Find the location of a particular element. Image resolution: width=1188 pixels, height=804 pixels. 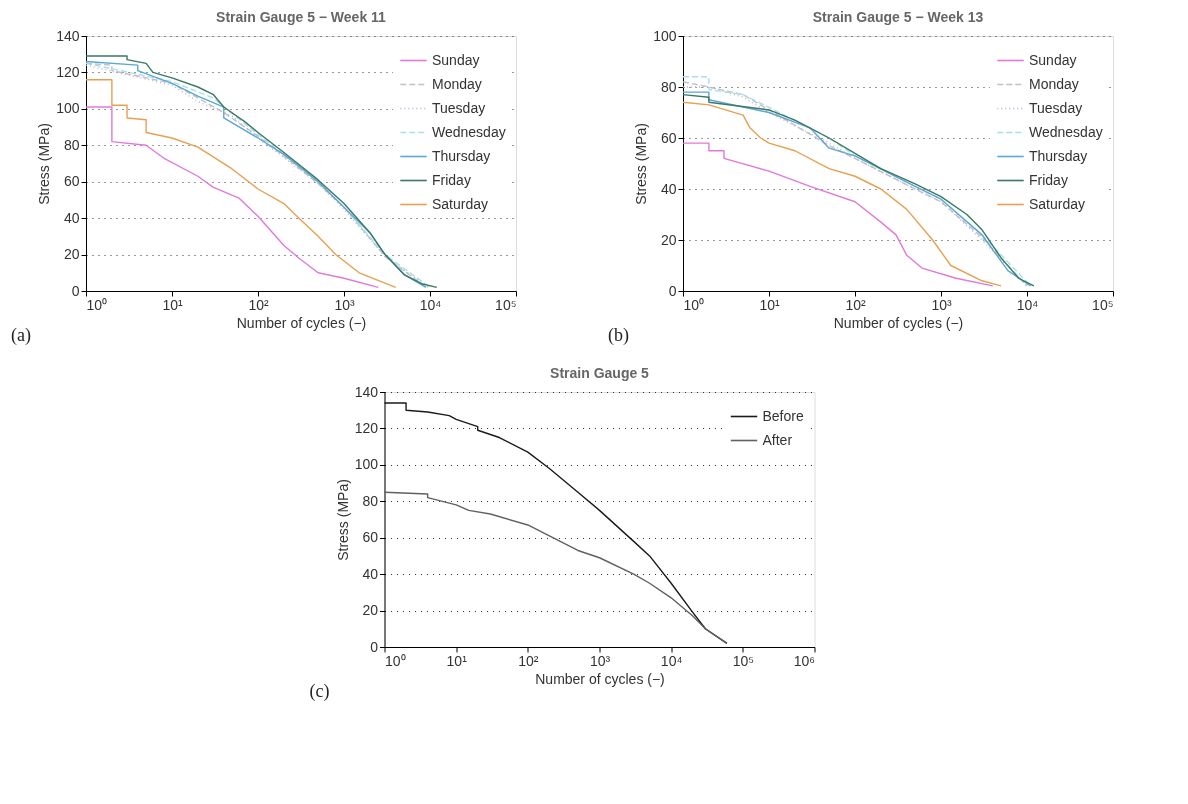

text: (a) is located at coordinates (21, 335).